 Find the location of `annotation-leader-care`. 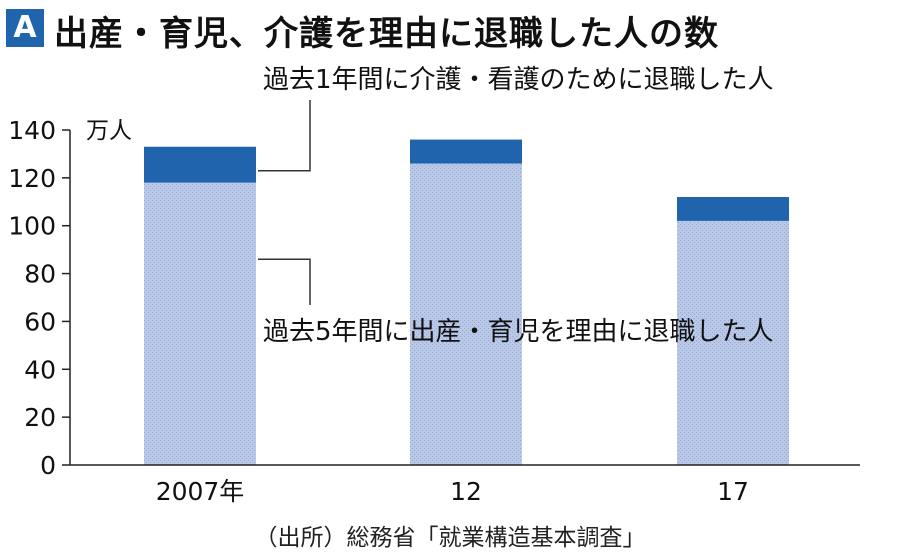

annotation-leader-care is located at coordinates (284, 136).